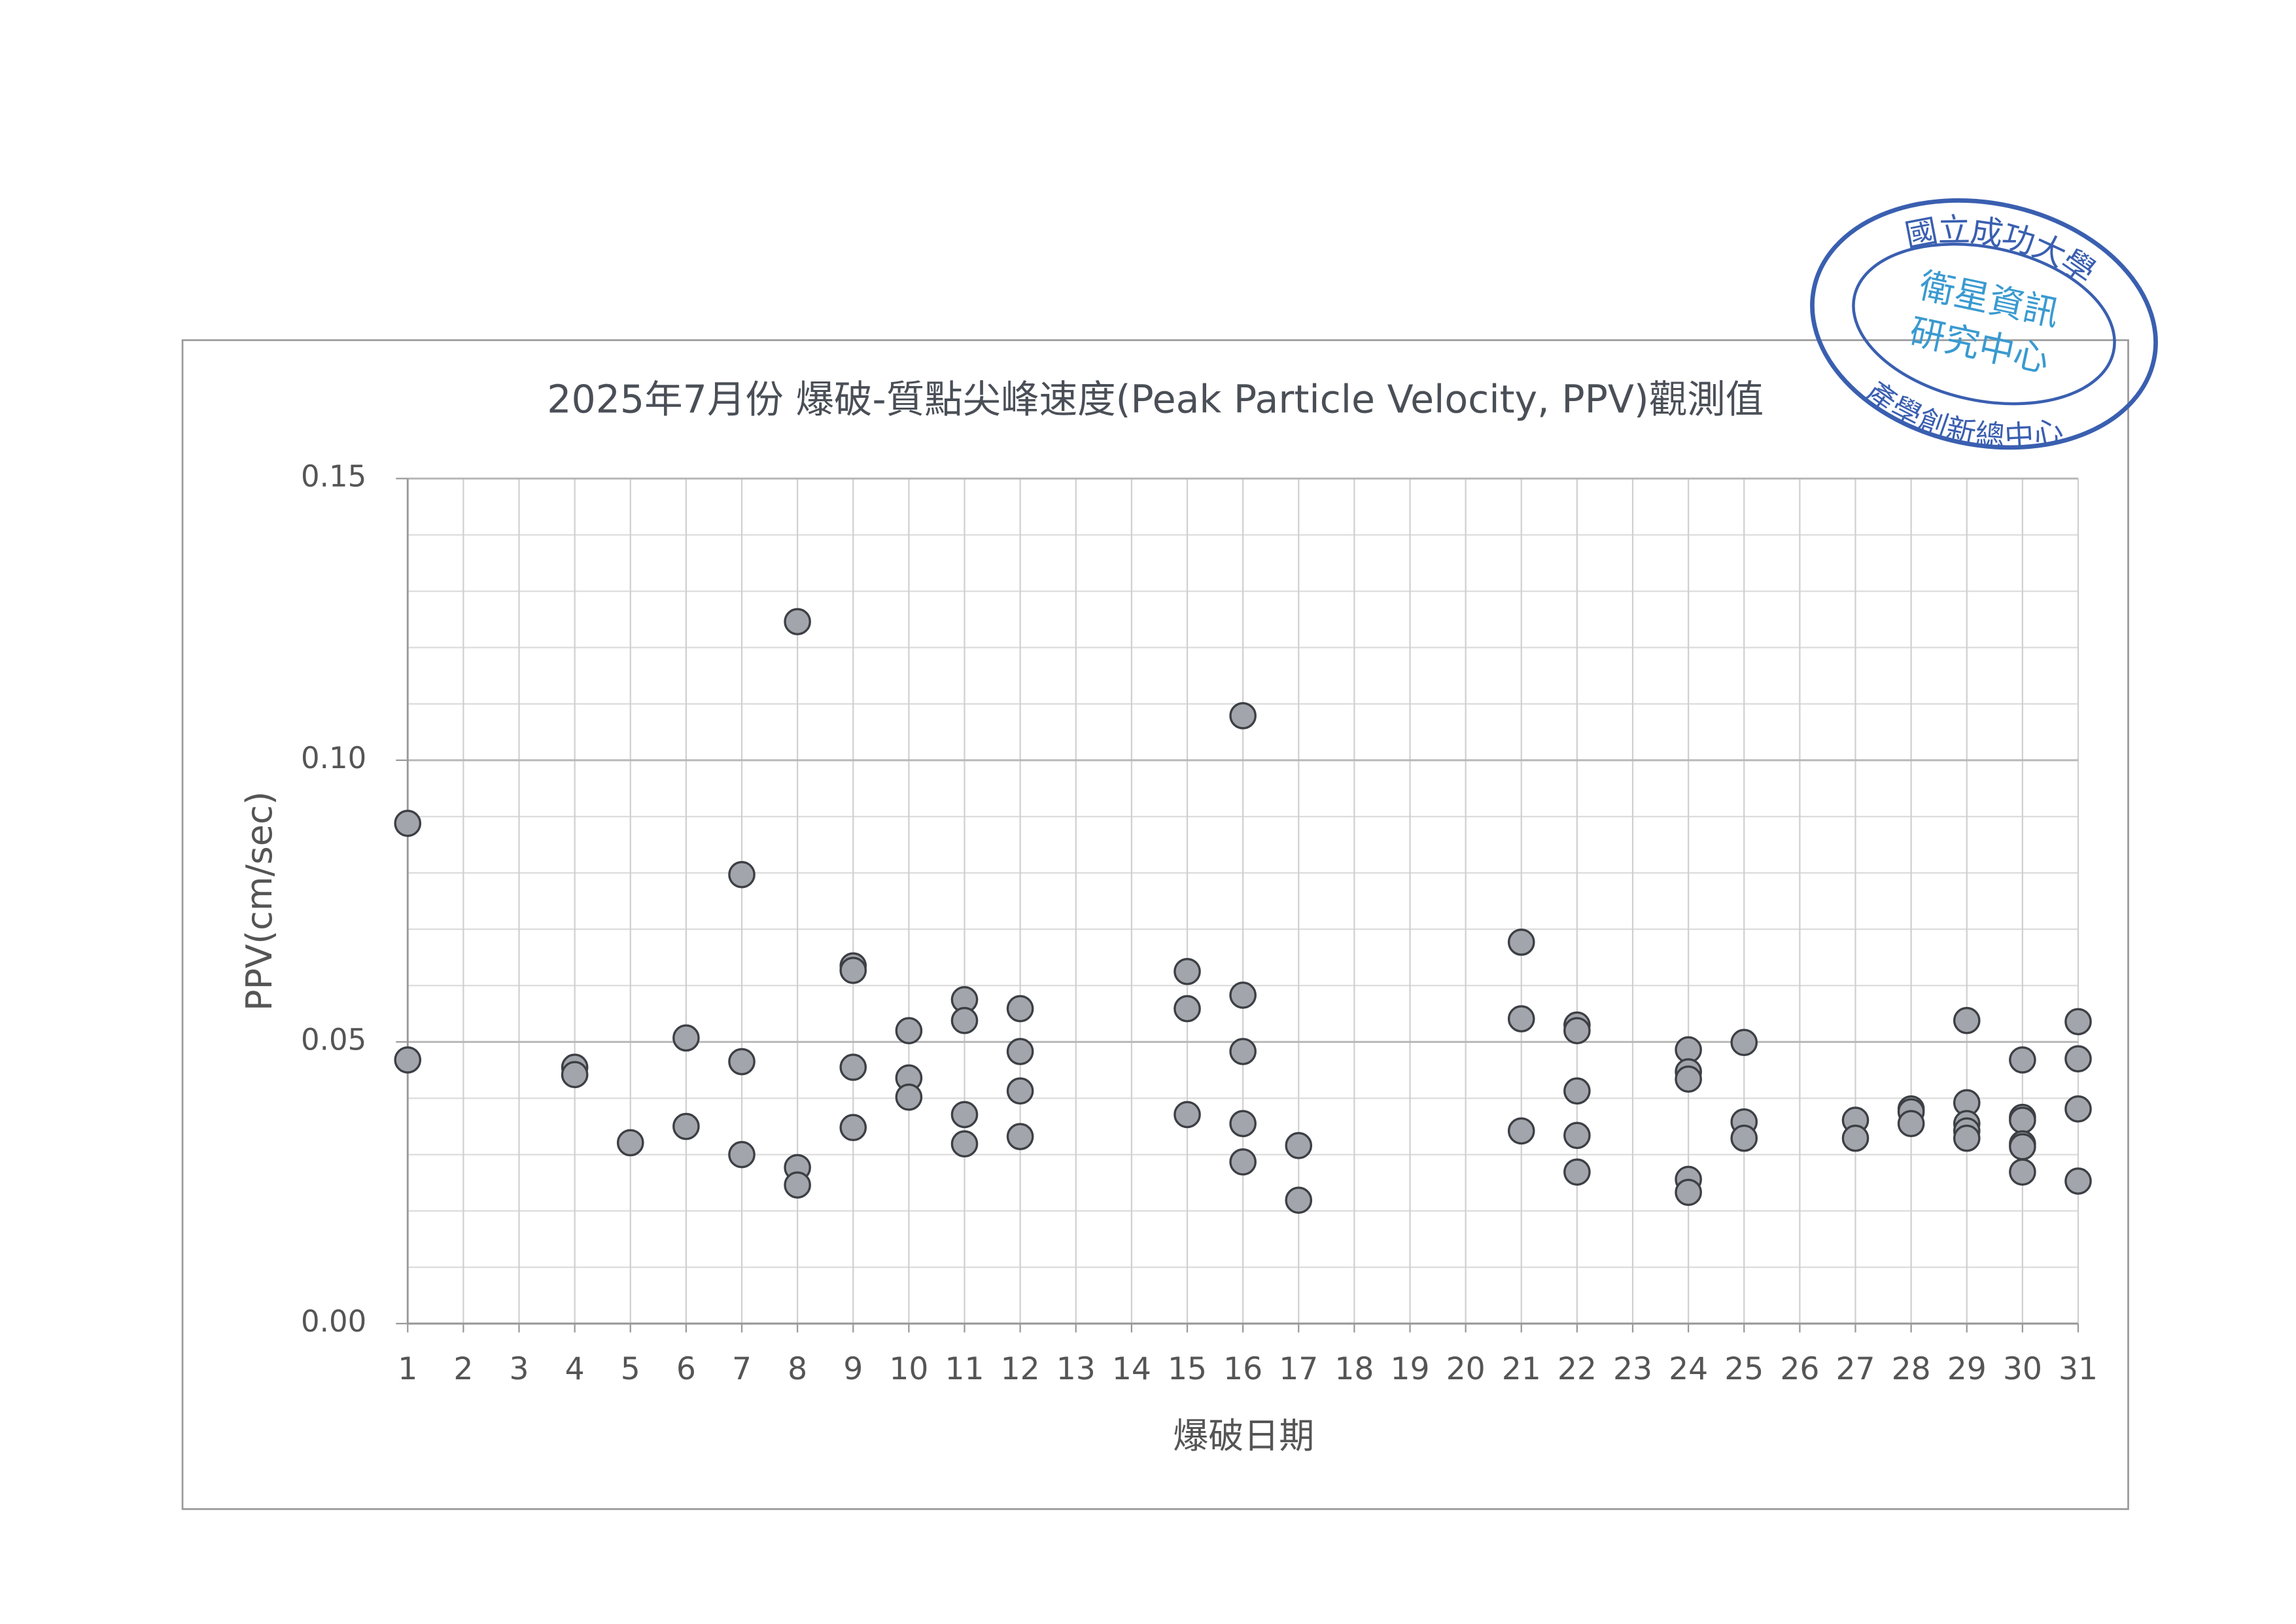 The width and height of the screenshot is (2296, 1624). What do you see at coordinates (1076, 1369) in the screenshot?
I see `x-tick-label: 13` at bounding box center [1076, 1369].